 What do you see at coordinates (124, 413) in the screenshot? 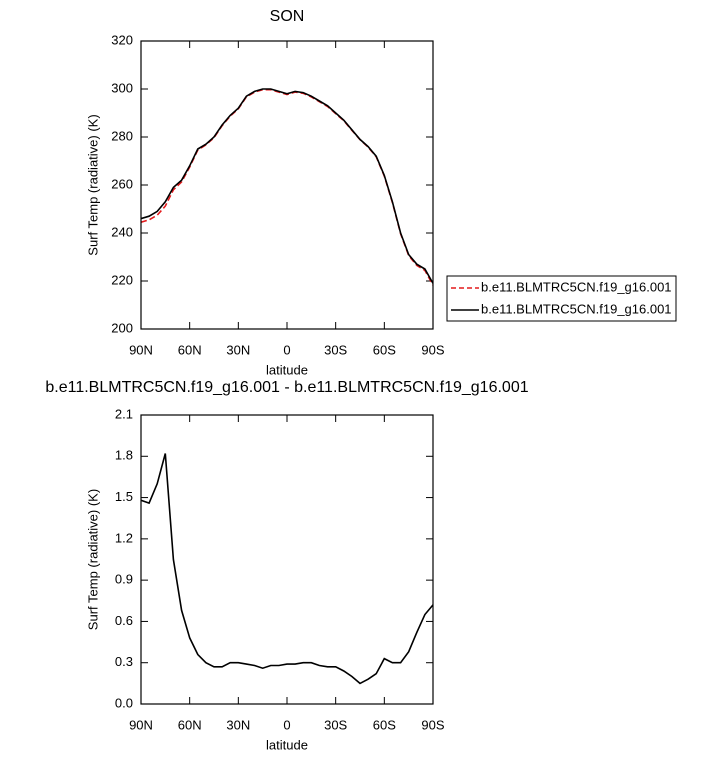
I see `y-tick-label: 2.1` at bounding box center [124, 413].